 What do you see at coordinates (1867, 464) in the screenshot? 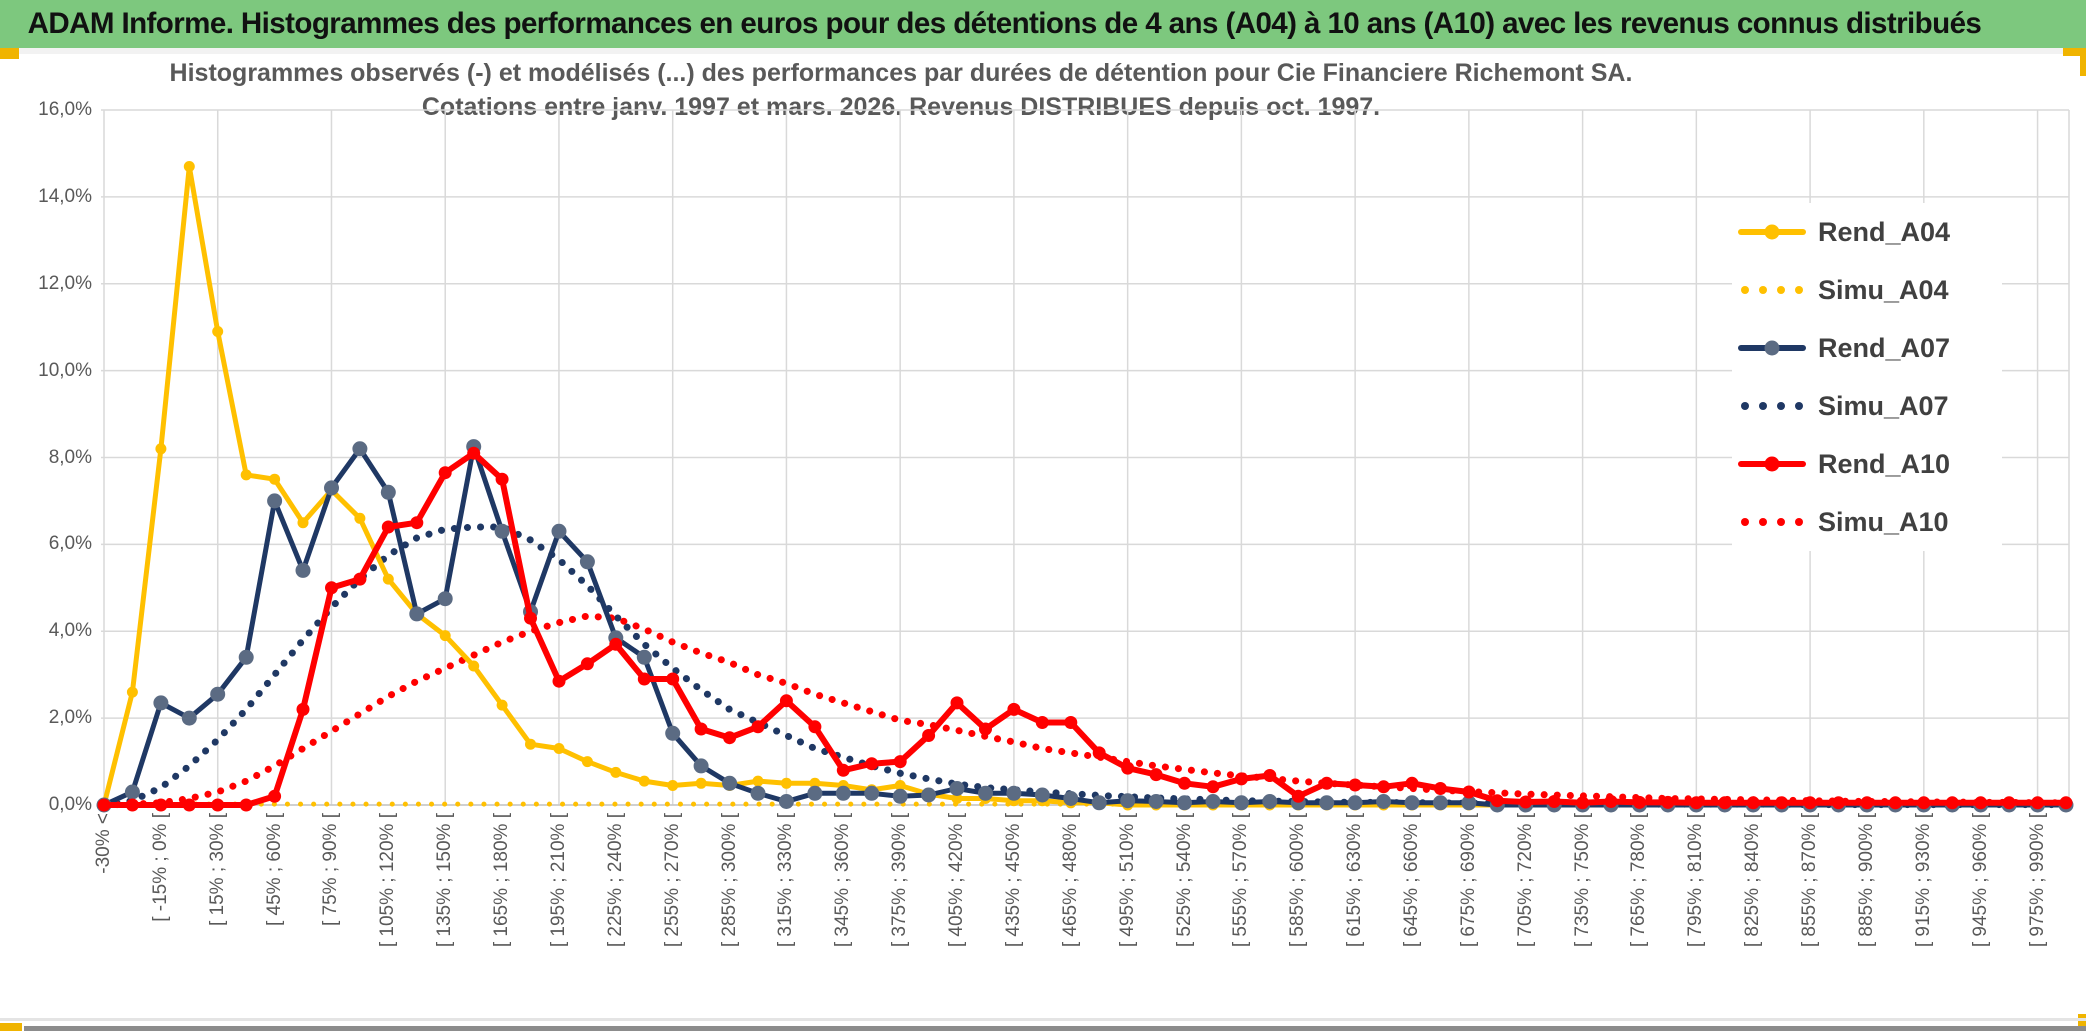
I see `legend-item-rend-a10: Rend_A10` at bounding box center [1867, 464].